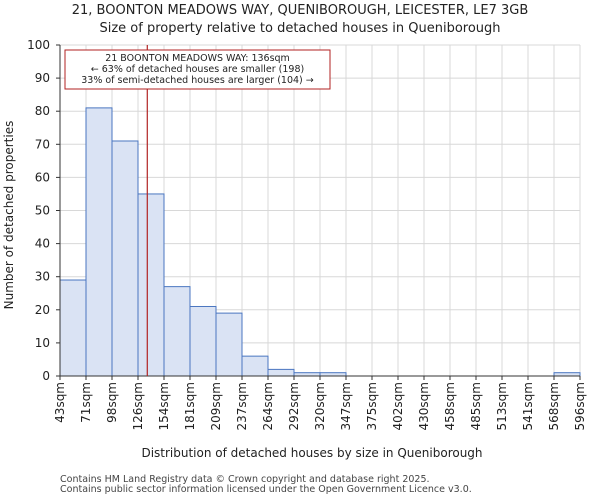 This screenshot has height=500, width=600. I want to click on y-tick-label-7: 70, so click(42, 144).